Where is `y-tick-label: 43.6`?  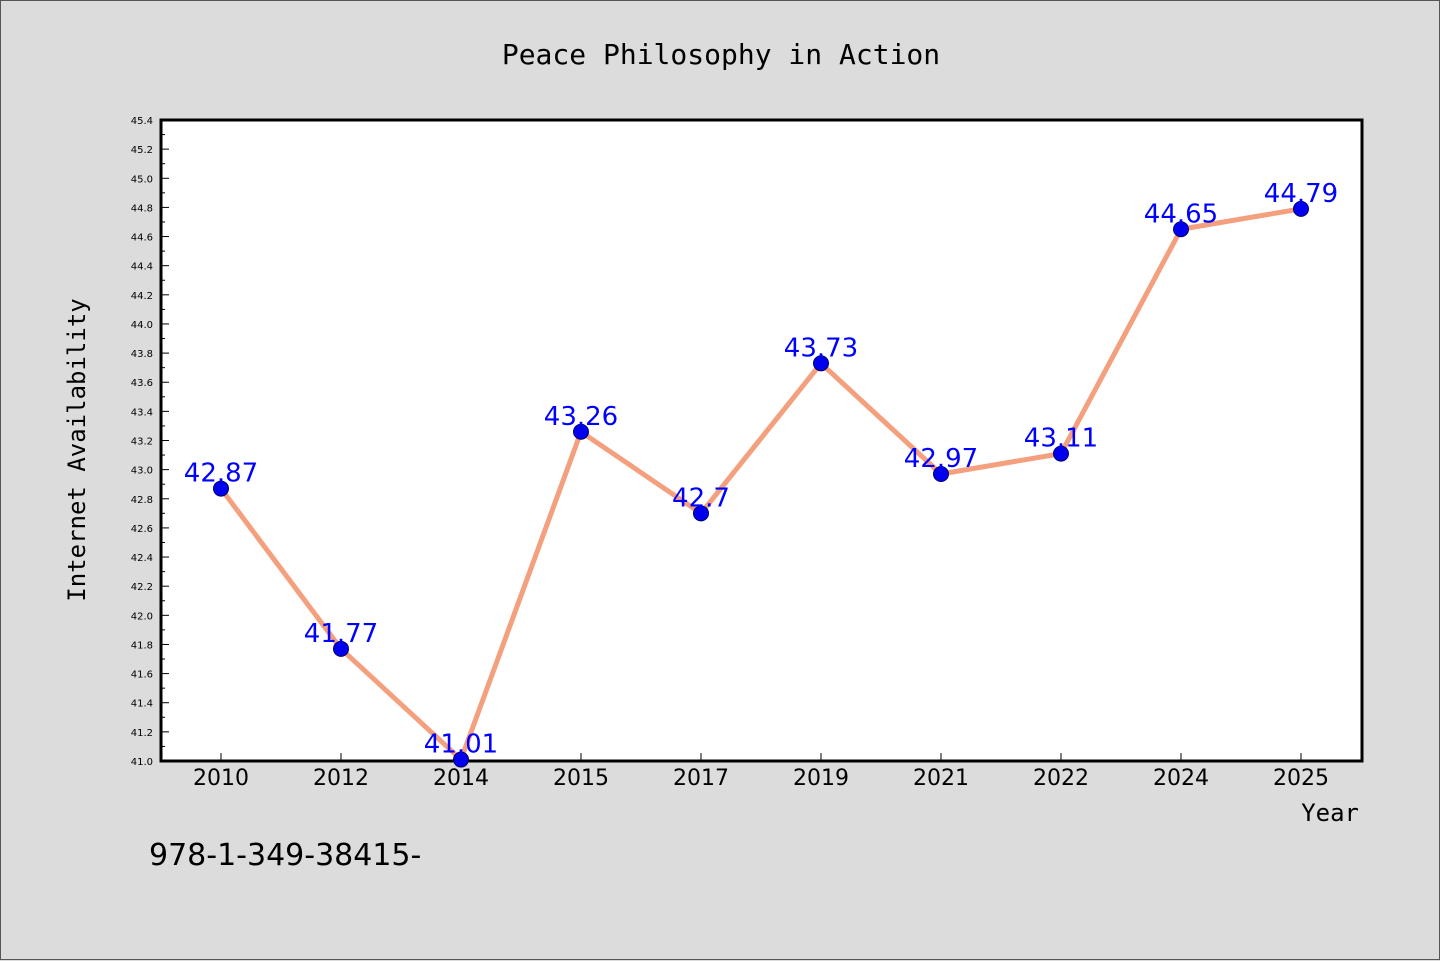
y-tick-label: 43.6 is located at coordinates (142, 383).